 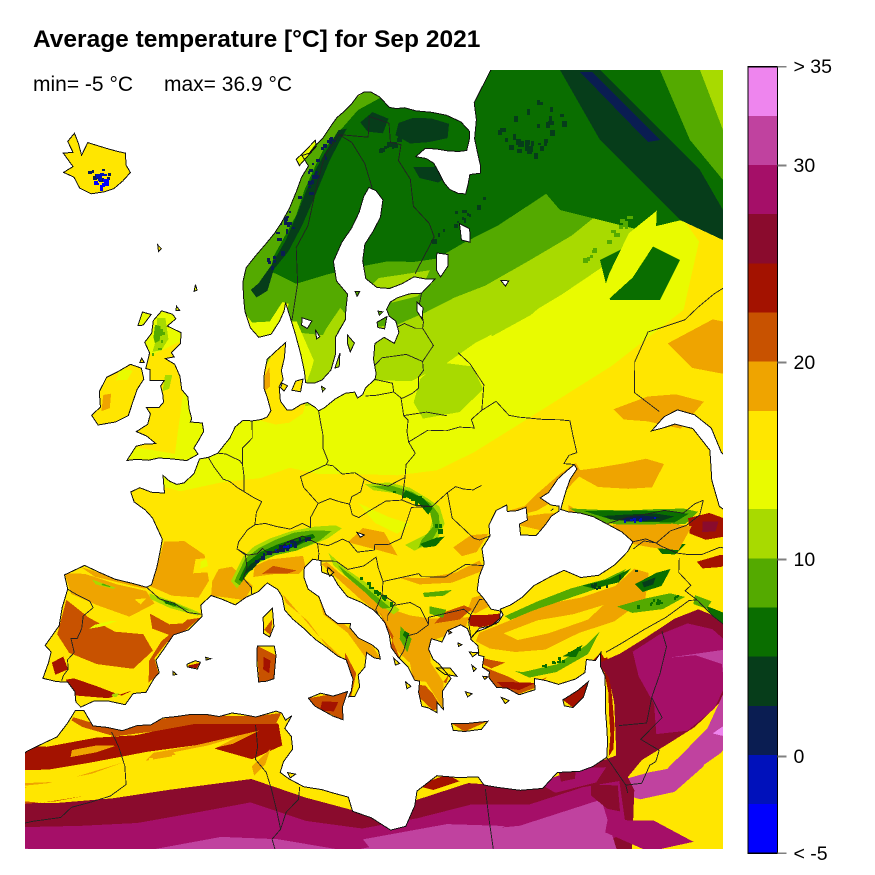 I want to click on svg-text: max= 36.9 °C, so click(x=228, y=84).